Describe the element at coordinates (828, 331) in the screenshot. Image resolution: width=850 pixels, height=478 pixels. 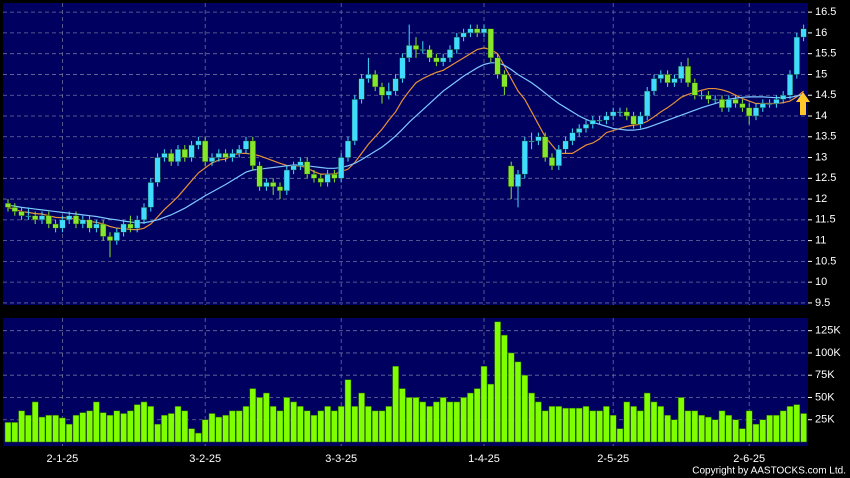
I see `y-tick-label: 125K` at that location.